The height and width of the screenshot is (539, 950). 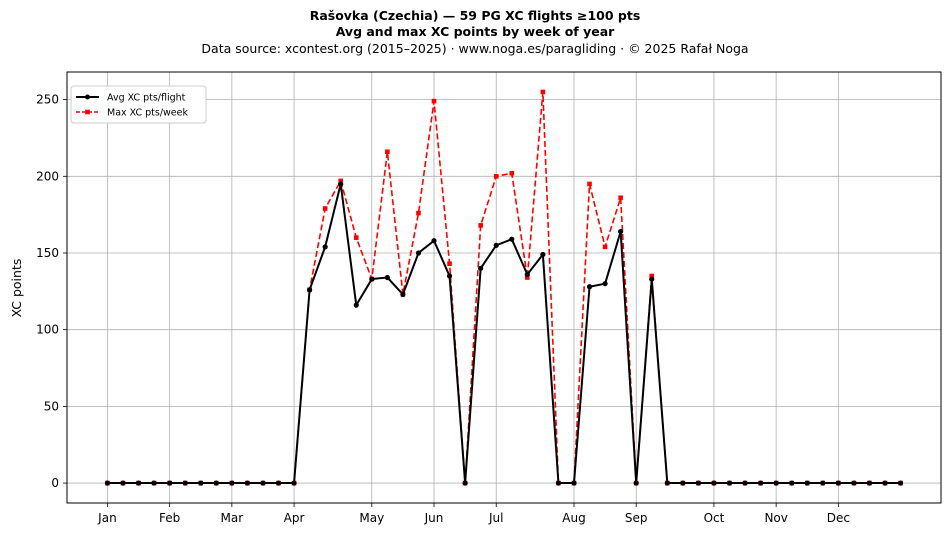 I want to click on chart-subtitle: Avg and max XC points by week of year, so click(x=475, y=31).